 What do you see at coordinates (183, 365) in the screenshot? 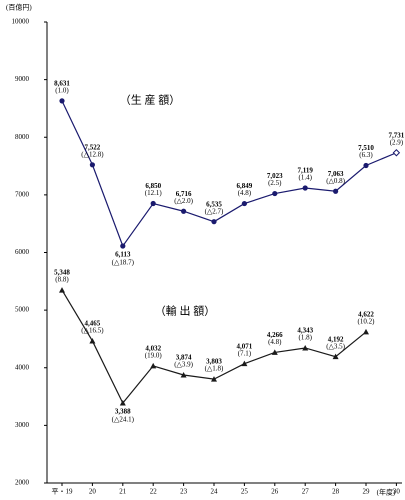
I see `change-label: (△3.9)` at bounding box center [183, 365].